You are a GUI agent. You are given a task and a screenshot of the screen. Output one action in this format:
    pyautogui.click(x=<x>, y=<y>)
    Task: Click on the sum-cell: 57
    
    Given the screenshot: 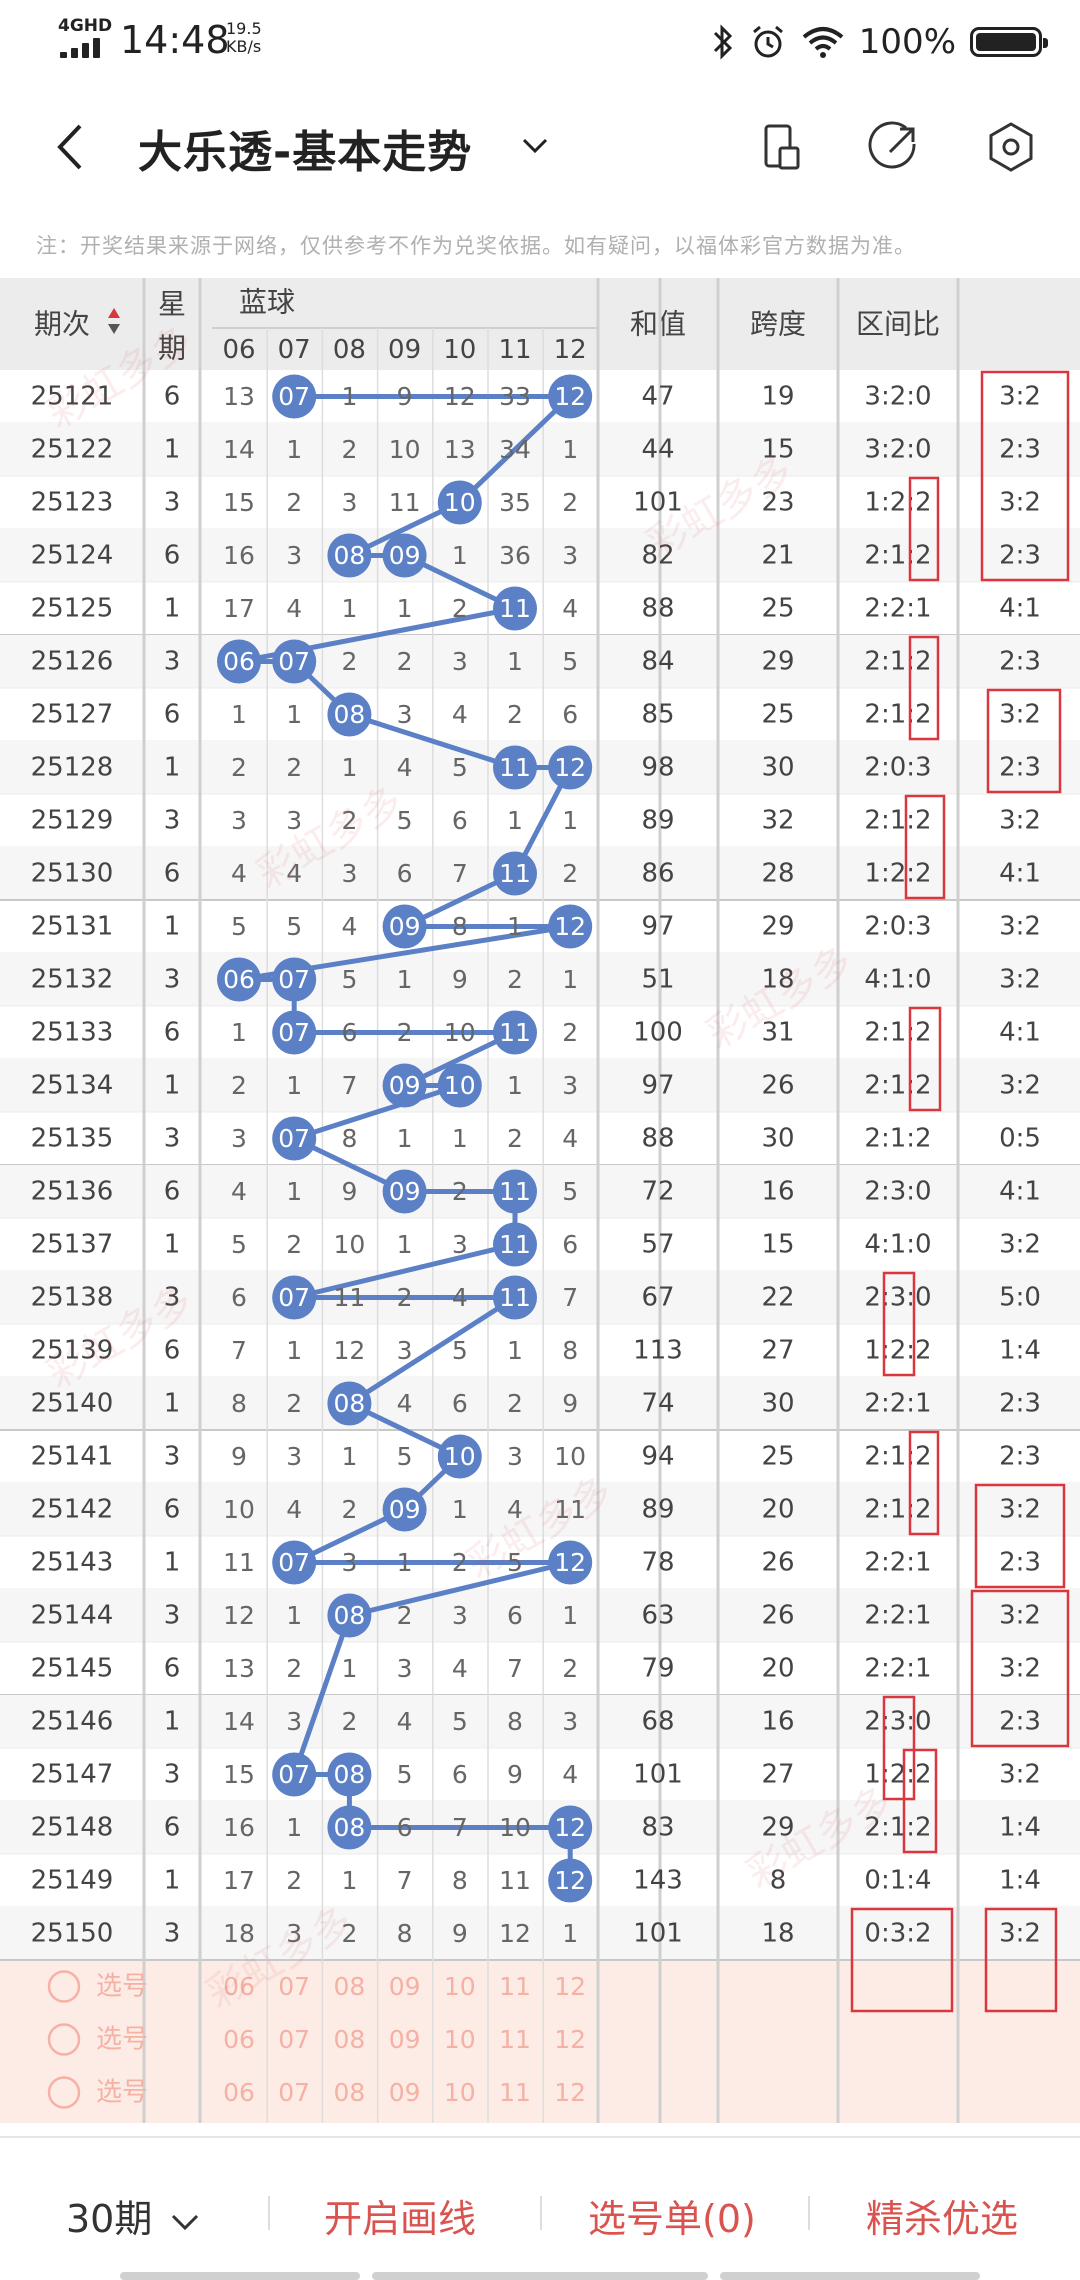 What is the action you would take?
    pyautogui.click(x=657, y=1245)
    